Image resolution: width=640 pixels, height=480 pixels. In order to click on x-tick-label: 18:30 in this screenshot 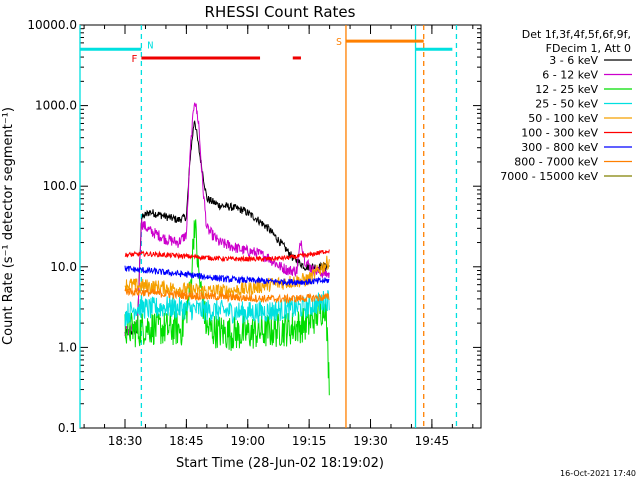, I will do `click(125, 441)`.